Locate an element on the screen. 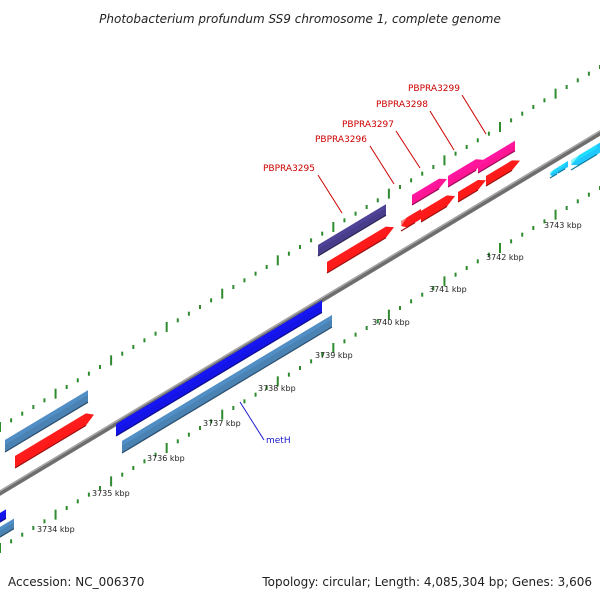  gene-red-a-highlight is located at coordinates (356, 246).